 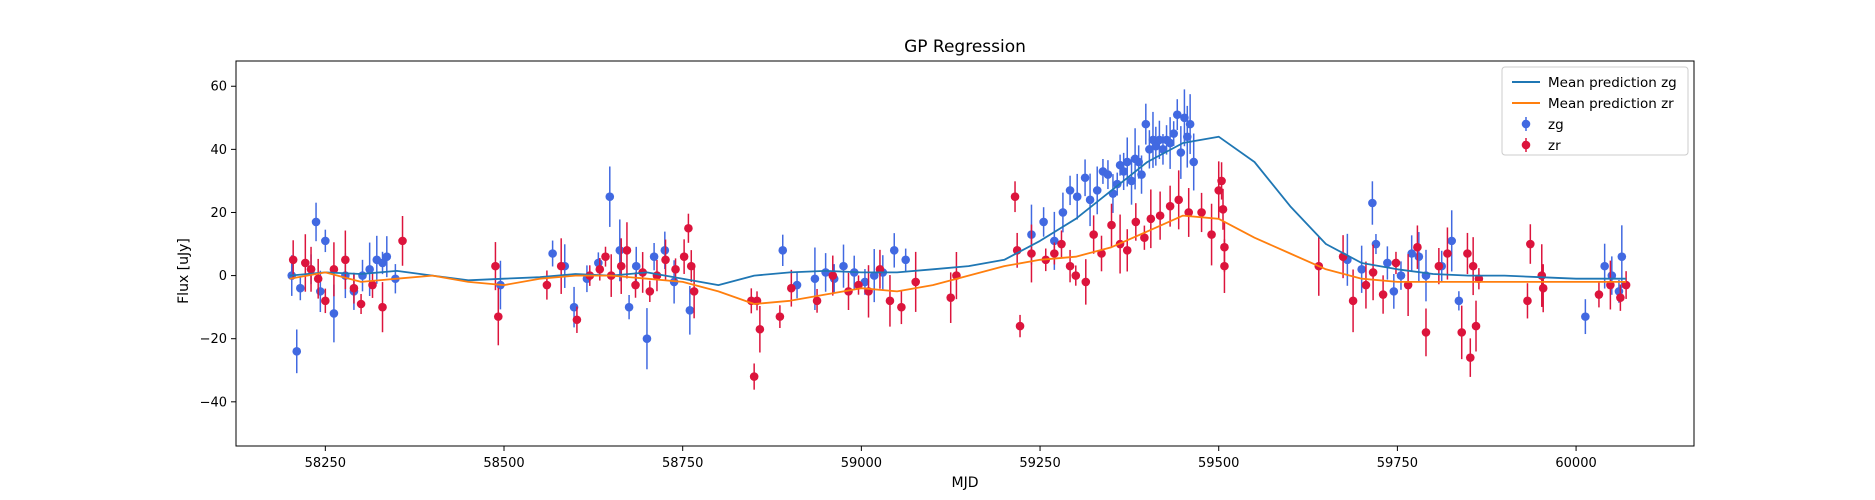 I want to click on x-tick-label: 58250, so click(x=325, y=463).